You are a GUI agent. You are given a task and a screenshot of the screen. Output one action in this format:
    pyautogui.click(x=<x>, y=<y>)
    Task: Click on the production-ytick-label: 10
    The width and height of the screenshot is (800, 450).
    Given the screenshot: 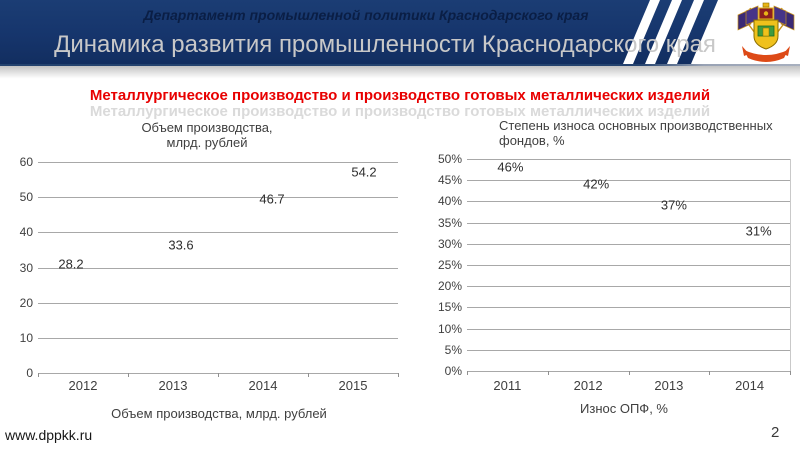 What is the action you would take?
    pyautogui.click(x=26, y=337)
    